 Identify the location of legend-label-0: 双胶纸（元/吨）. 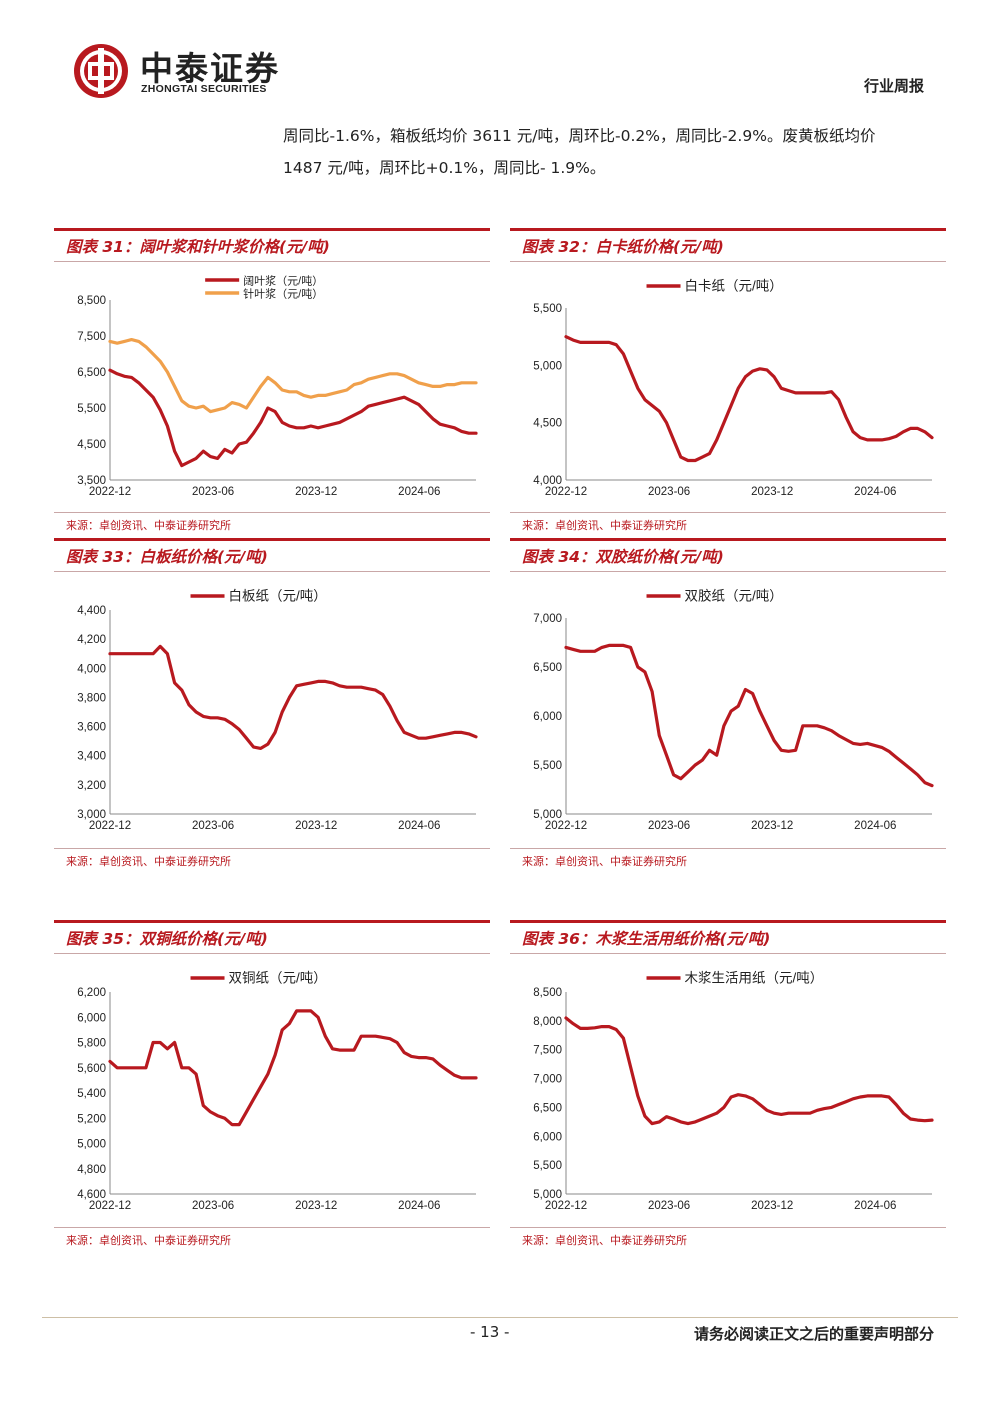
(734, 596).